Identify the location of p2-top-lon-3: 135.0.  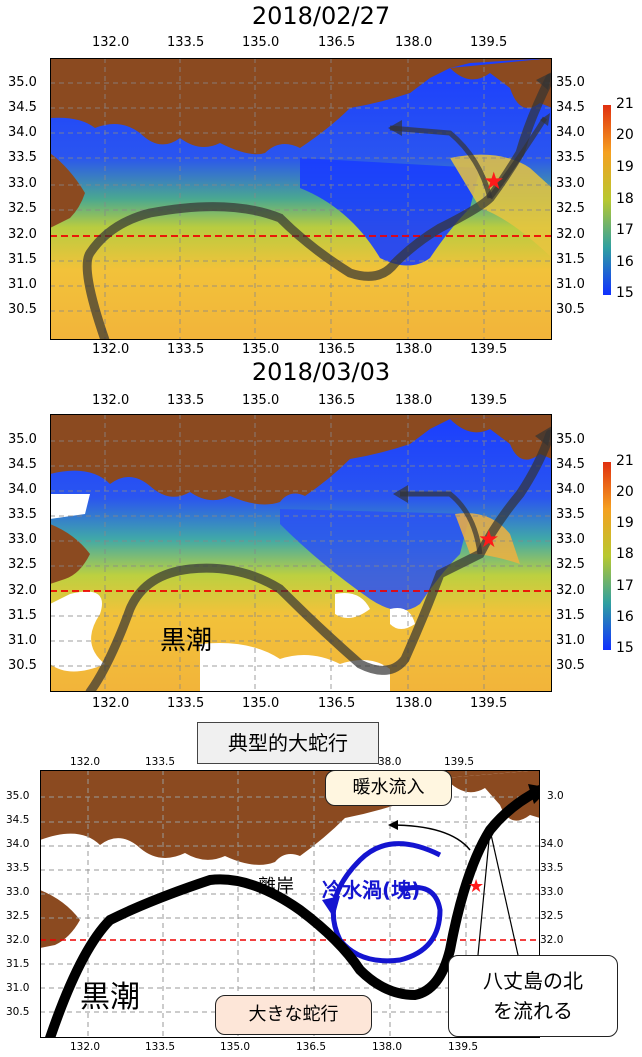
(261, 400).